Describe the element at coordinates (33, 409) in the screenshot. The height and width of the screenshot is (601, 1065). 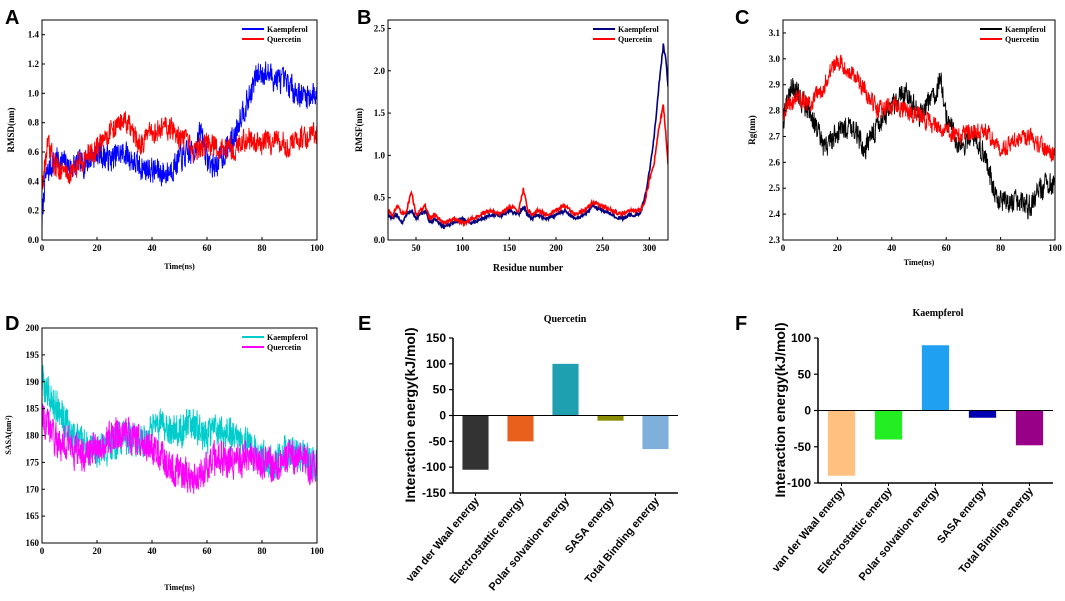
I see `y-tick-label: 185` at that location.